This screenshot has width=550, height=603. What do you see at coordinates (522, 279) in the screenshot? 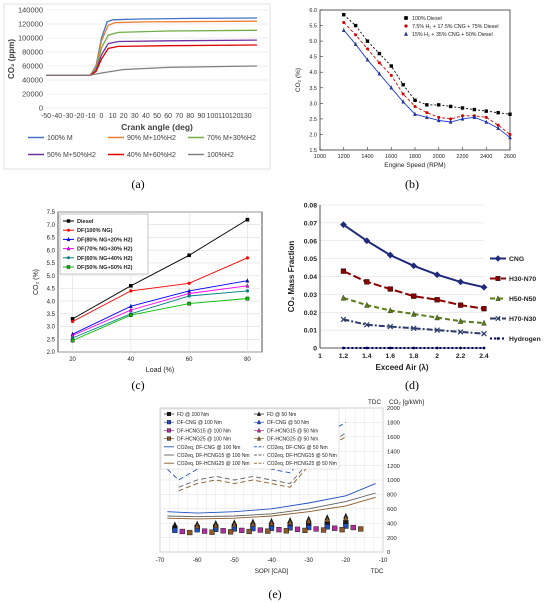
I see `legend-label-h30-n70: H30-N70` at bounding box center [522, 279].